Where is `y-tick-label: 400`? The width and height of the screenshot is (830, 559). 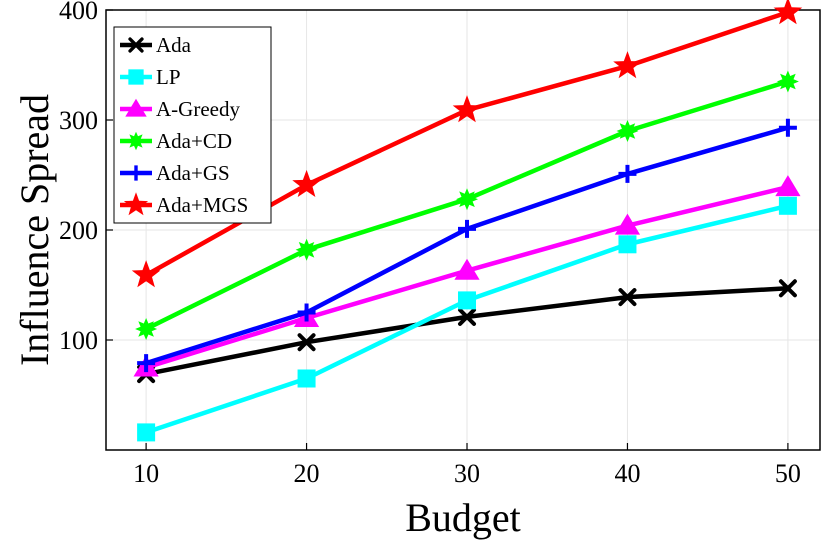
y-tick-label: 400 is located at coordinates (78, 12).